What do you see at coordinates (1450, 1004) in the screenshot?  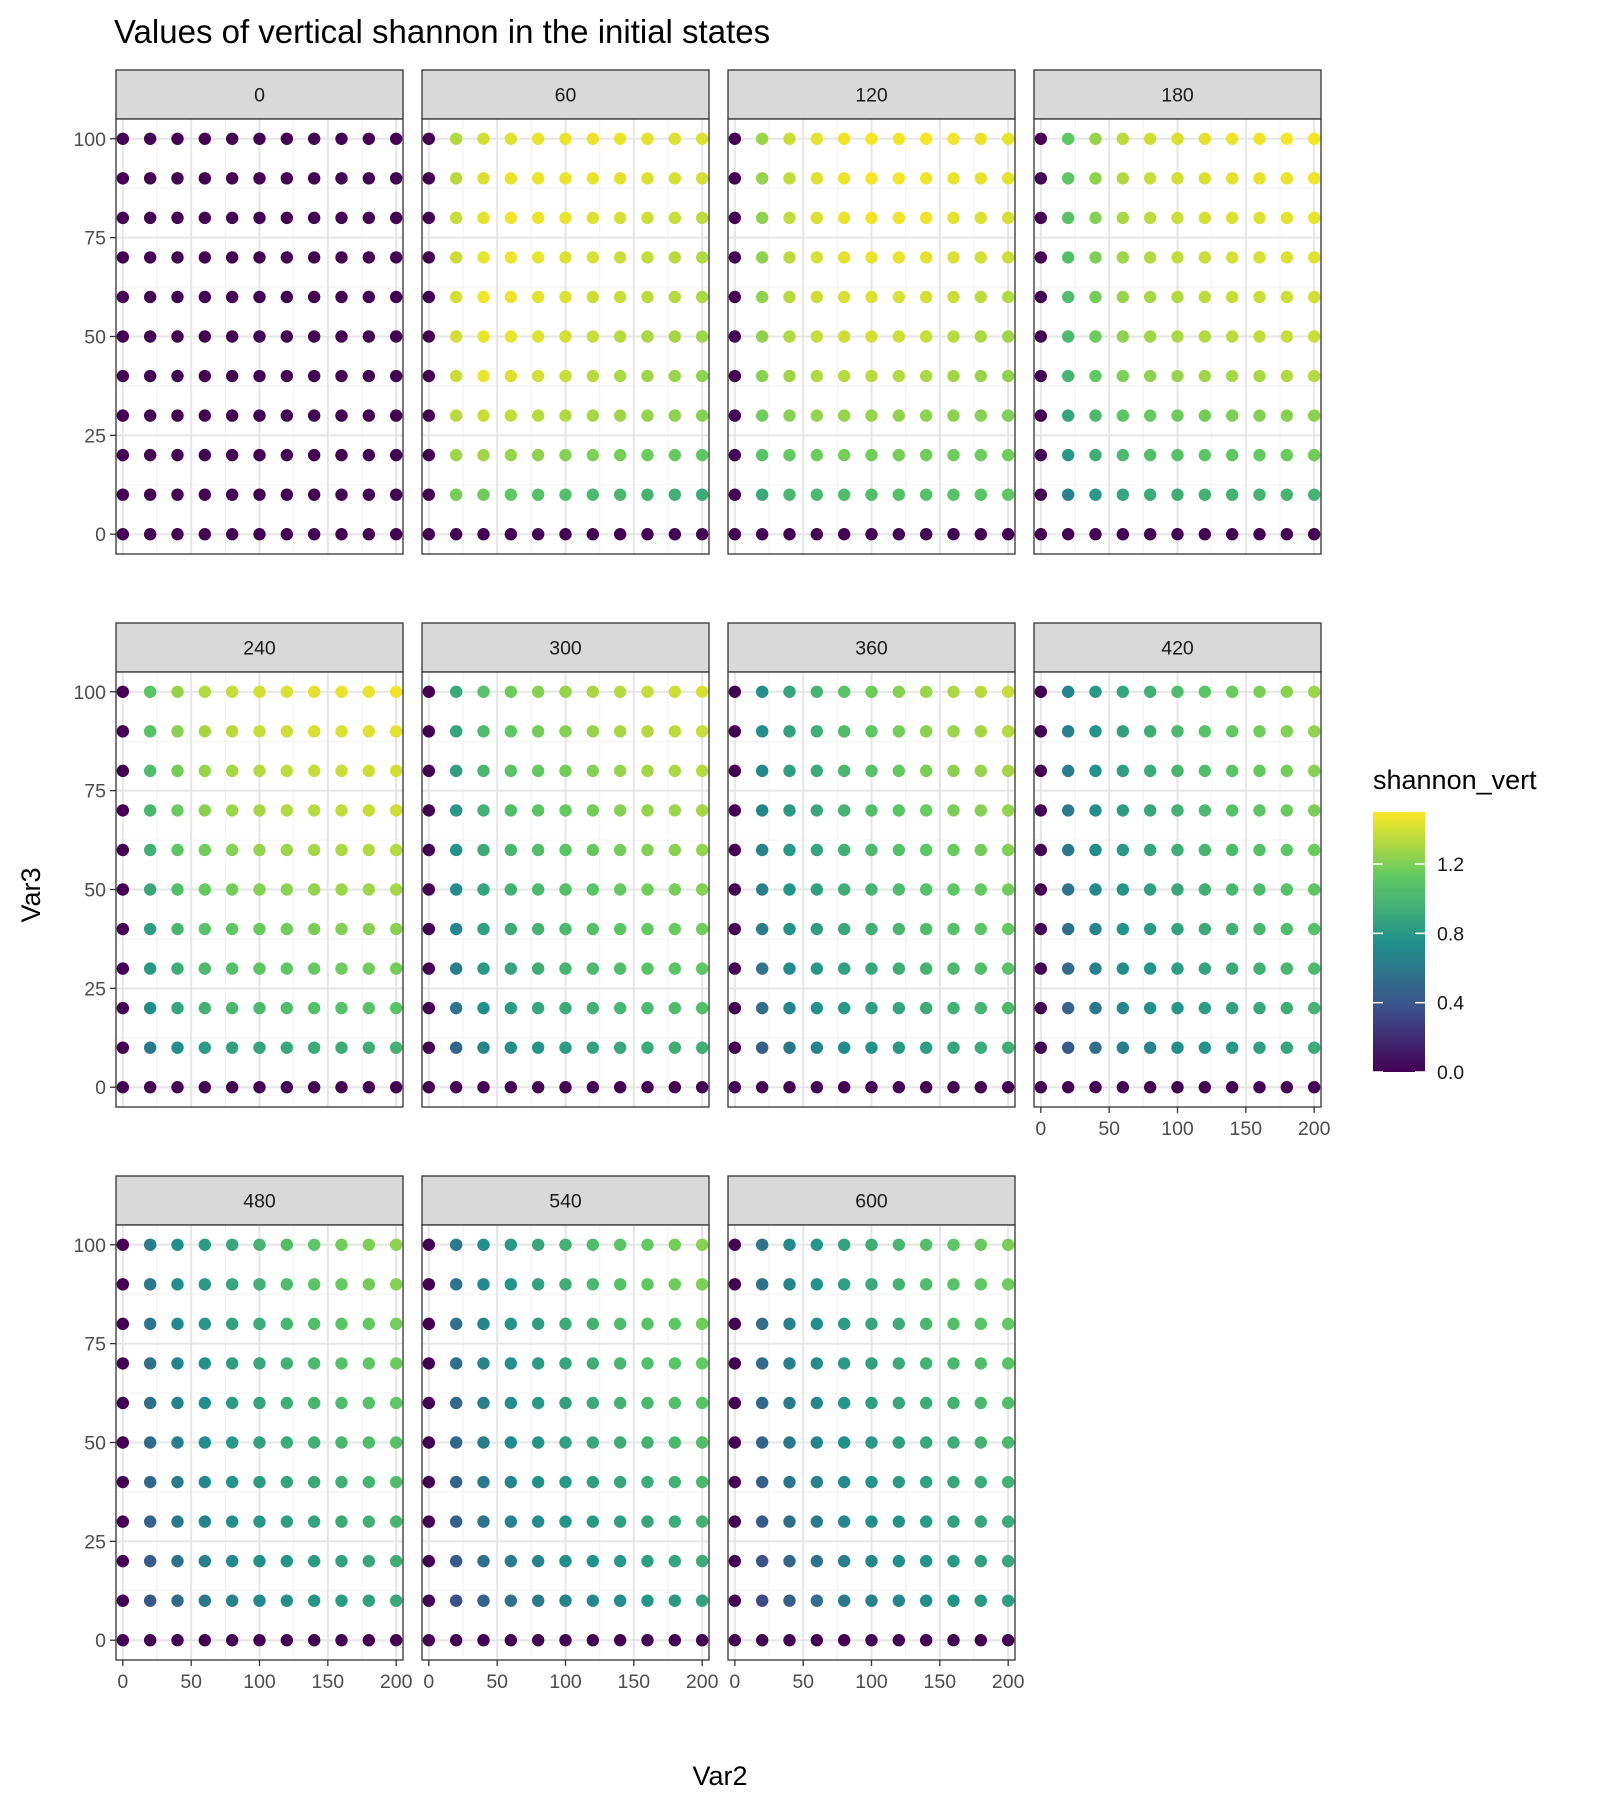 I see `legend-break-label: 0.4` at bounding box center [1450, 1004].